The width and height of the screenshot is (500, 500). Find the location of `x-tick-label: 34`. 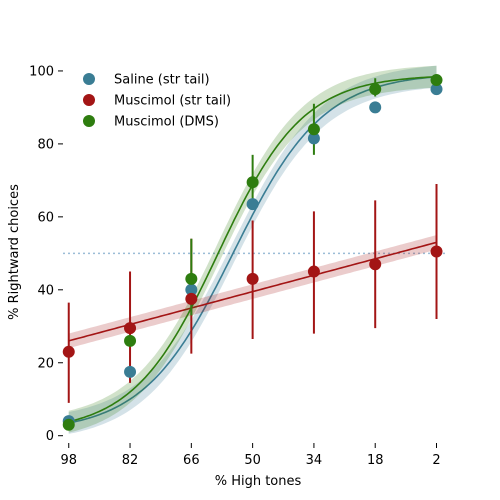

x-tick-label: 34 is located at coordinates (314, 460).